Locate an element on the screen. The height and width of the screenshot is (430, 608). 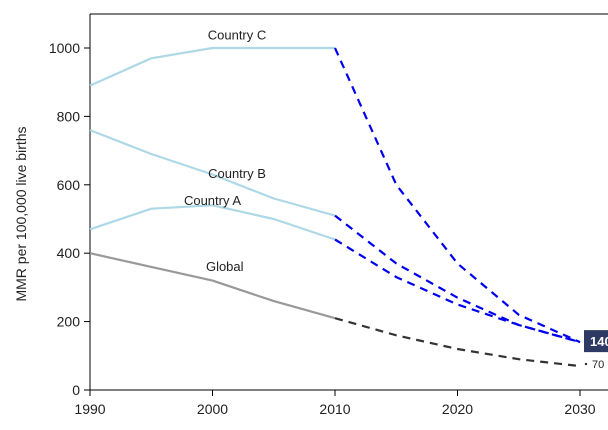
end-value-dot is located at coordinates (586, 364).